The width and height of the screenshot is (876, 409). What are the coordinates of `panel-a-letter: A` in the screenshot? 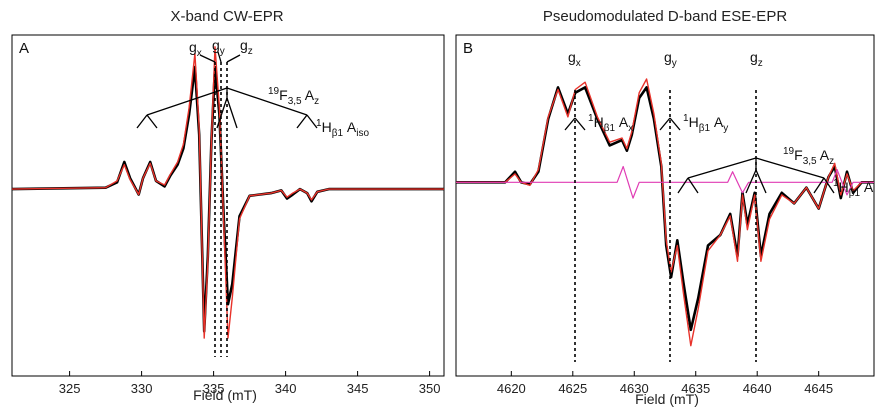 It's located at (24, 48).